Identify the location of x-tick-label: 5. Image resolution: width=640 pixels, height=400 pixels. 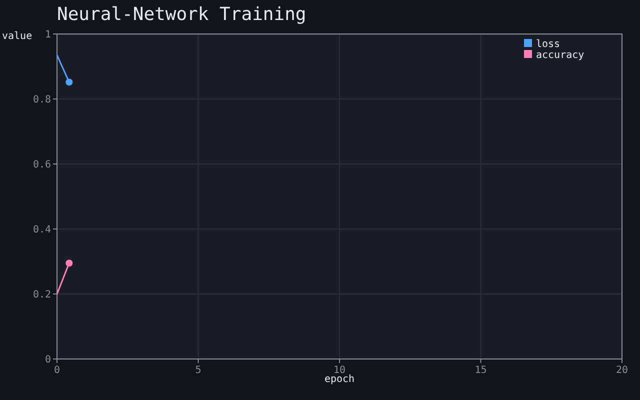
(198, 370).